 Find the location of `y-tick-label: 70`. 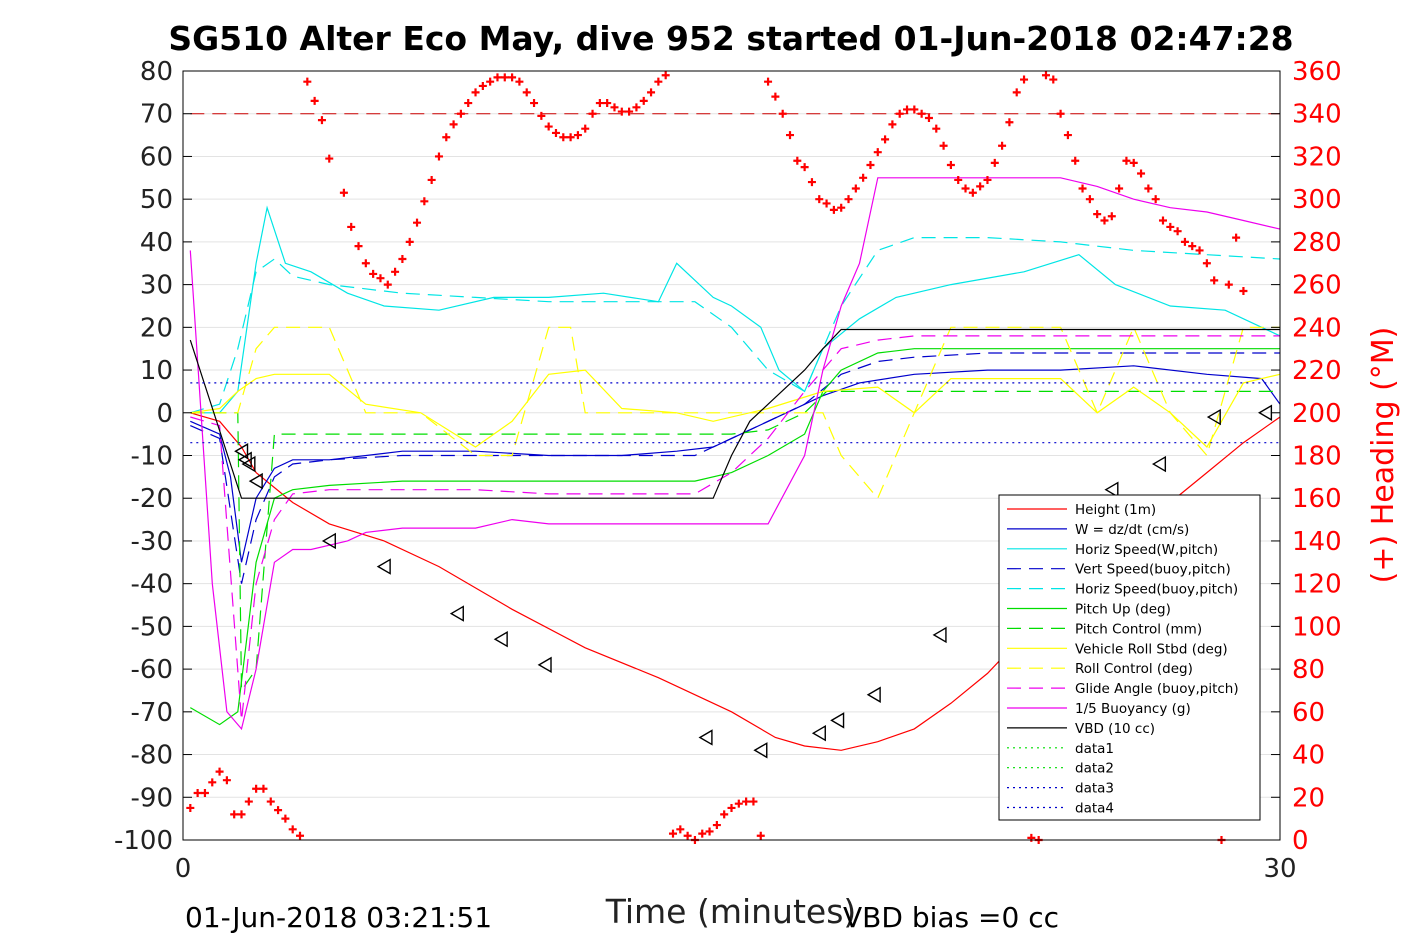

y-tick-label: 70 is located at coordinates (156, 115).